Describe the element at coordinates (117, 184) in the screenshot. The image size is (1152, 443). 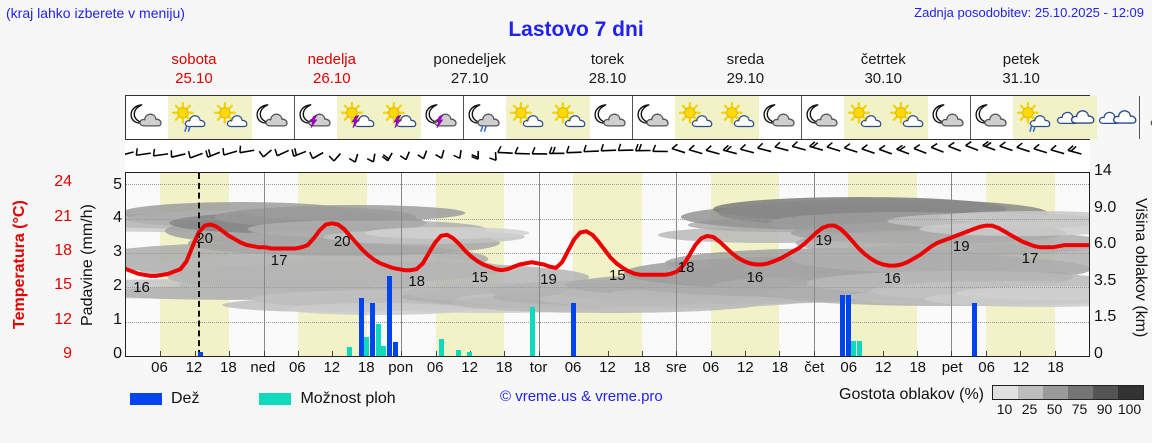
I see `precipitation-tick: 5` at that location.